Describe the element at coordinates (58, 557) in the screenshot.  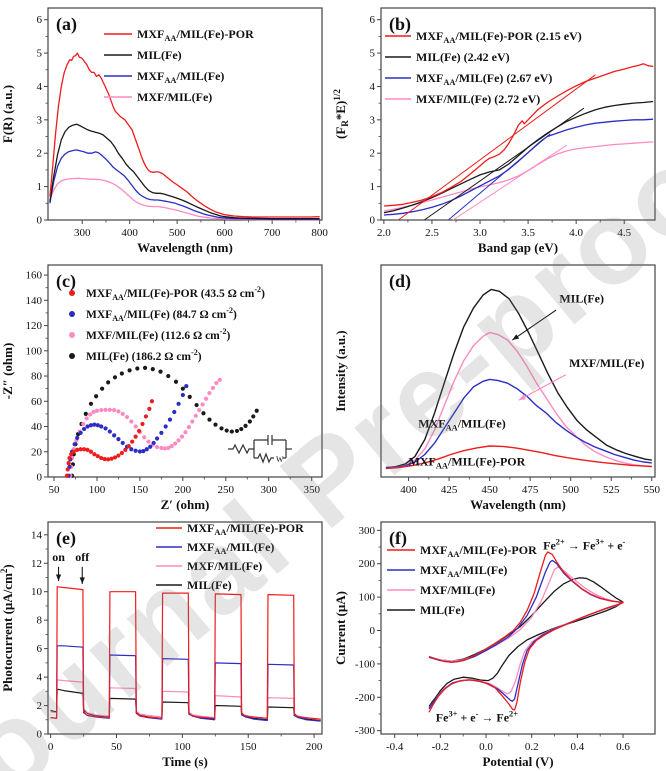
I see `annotation-text: on` at that location.